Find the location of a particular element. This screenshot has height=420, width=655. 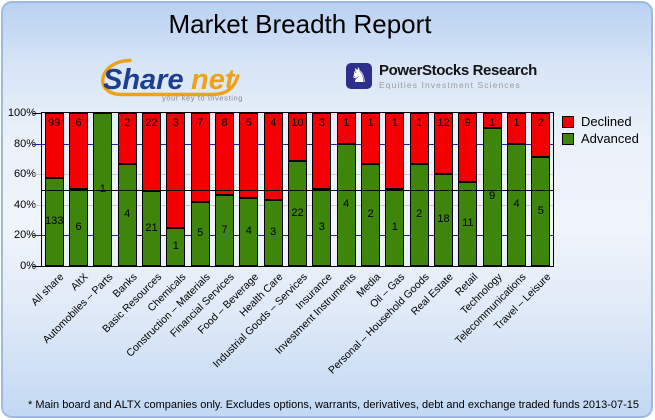

advanced-value-label: 9 is located at coordinates (492, 196).